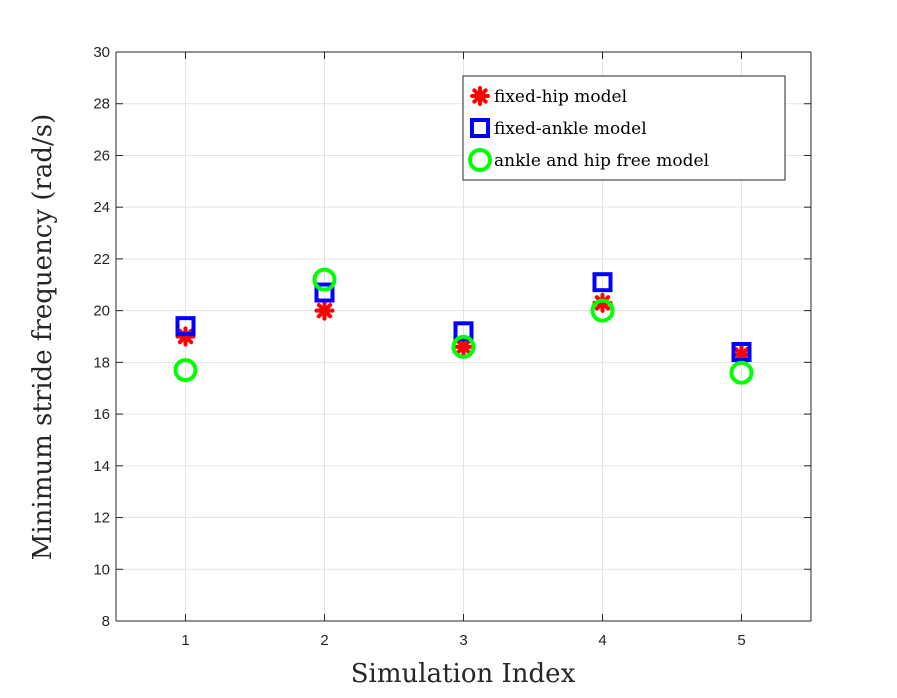 The height and width of the screenshot is (698, 897). Describe the element at coordinates (101, 466) in the screenshot. I see `y-tick-label: 14` at that location.